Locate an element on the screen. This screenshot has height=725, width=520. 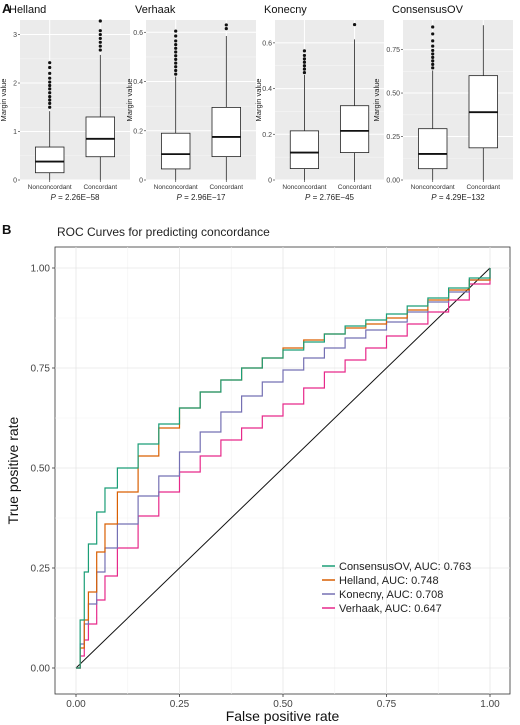
y-tick-label: 2 is located at coordinates (15, 84).